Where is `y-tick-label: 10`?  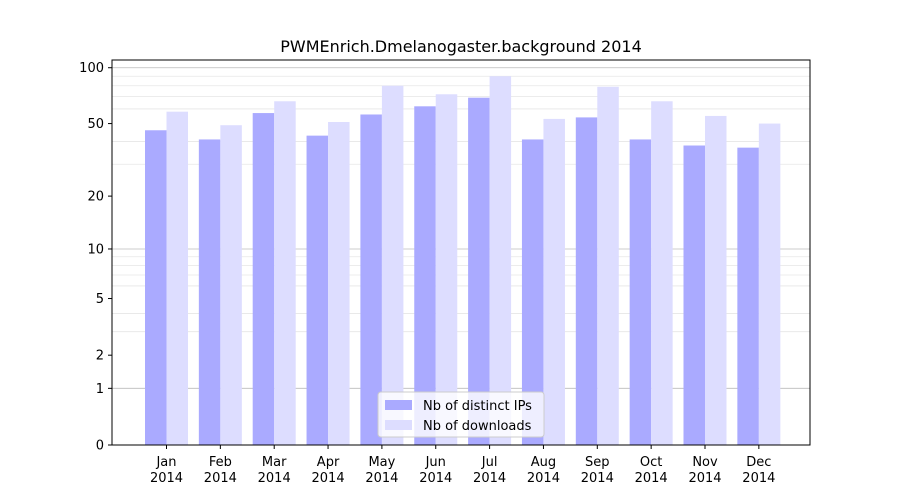
y-tick-label: 10 is located at coordinates (95, 249).